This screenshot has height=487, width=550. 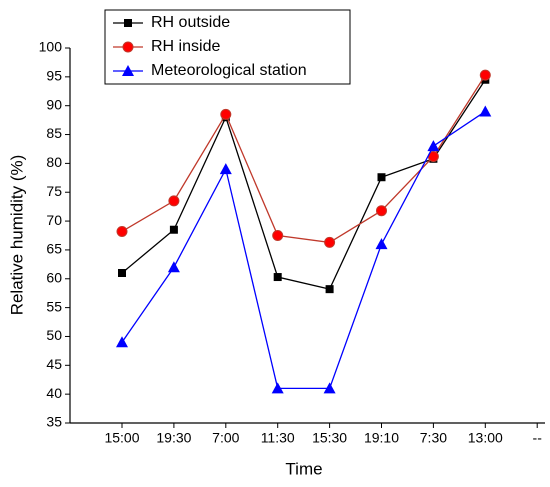 What do you see at coordinates (538, 438) in the screenshot?
I see `x-tick-label: --` at bounding box center [538, 438].